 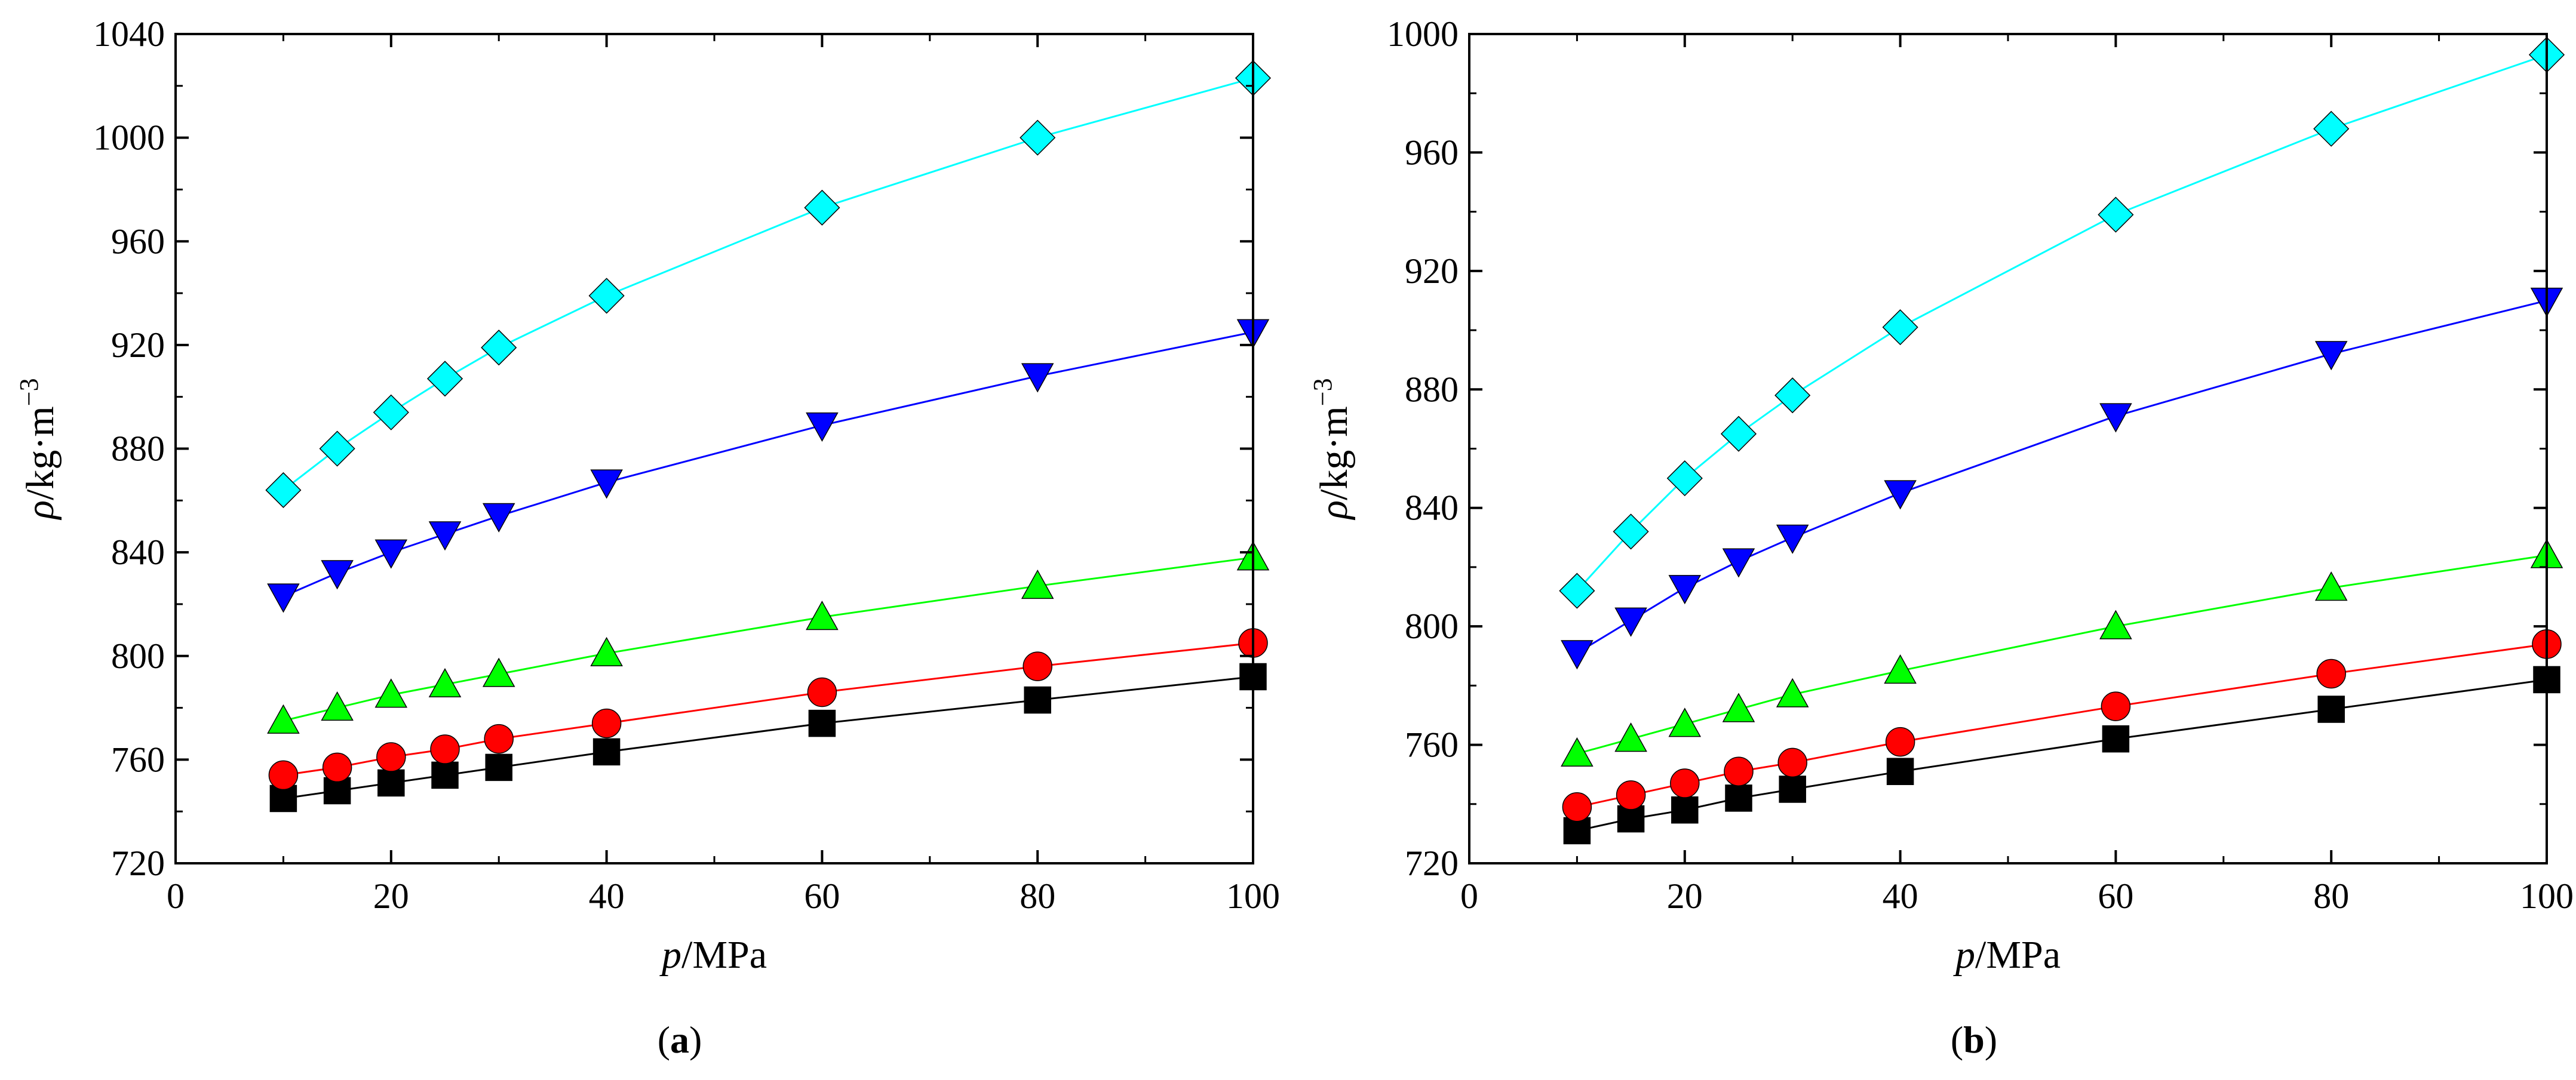 What do you see at coordinates (1900, 896) in the screenshot?
I see `x-tick-label: 40` at bounding box center [1900, 896].